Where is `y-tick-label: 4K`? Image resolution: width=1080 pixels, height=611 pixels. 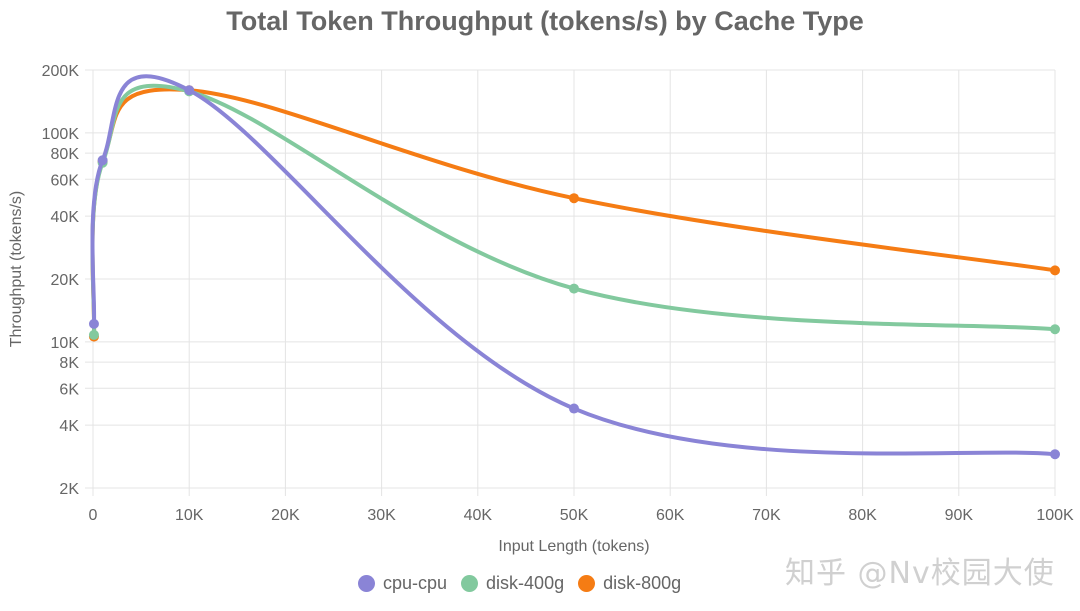 y-tick-label: 4K is located at coordinates (69, 426).